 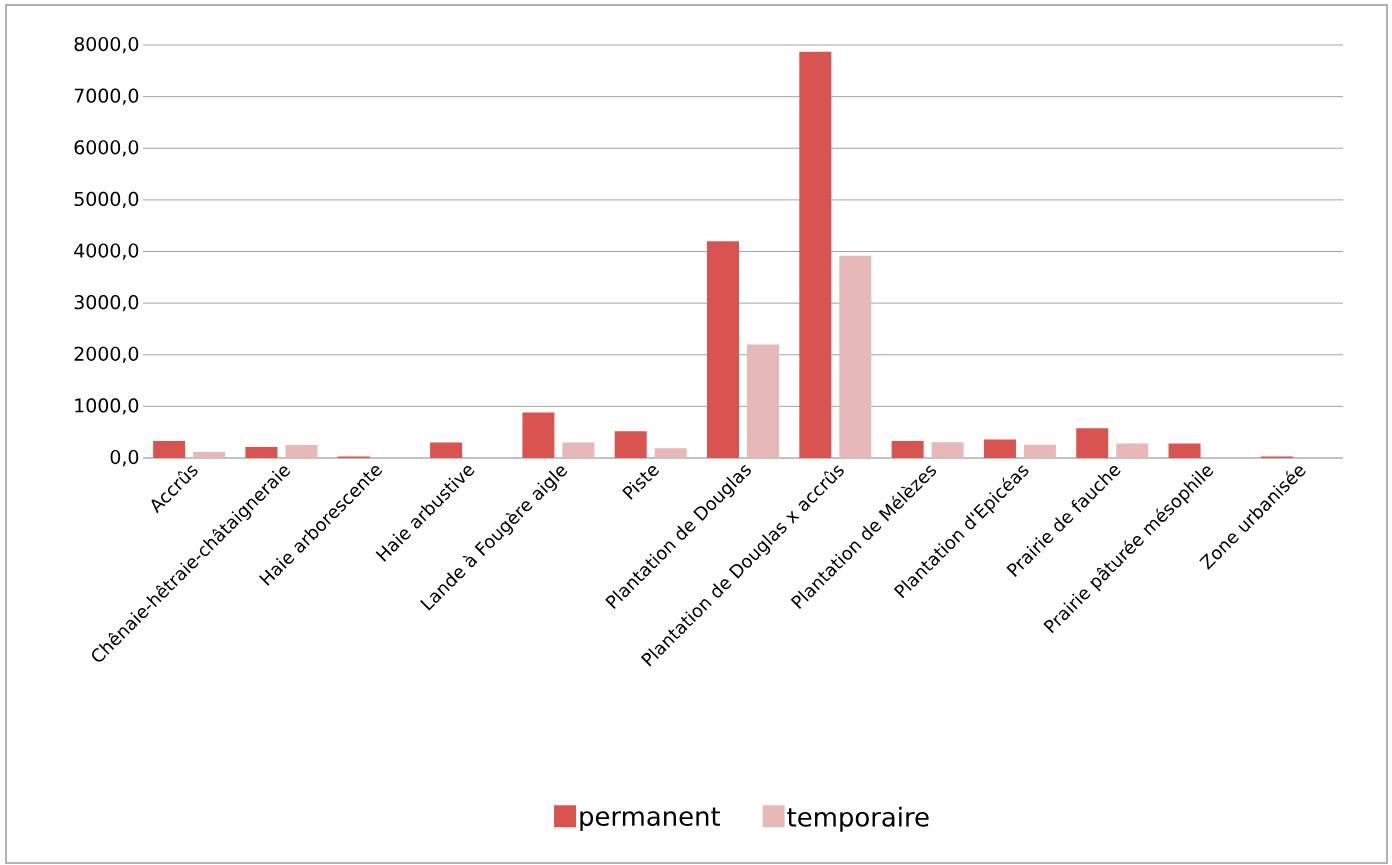 What do you see at coordinates (858, 819) in the screenshot?
I see `legend-label: temporaire` at bounding box center [858, 819].